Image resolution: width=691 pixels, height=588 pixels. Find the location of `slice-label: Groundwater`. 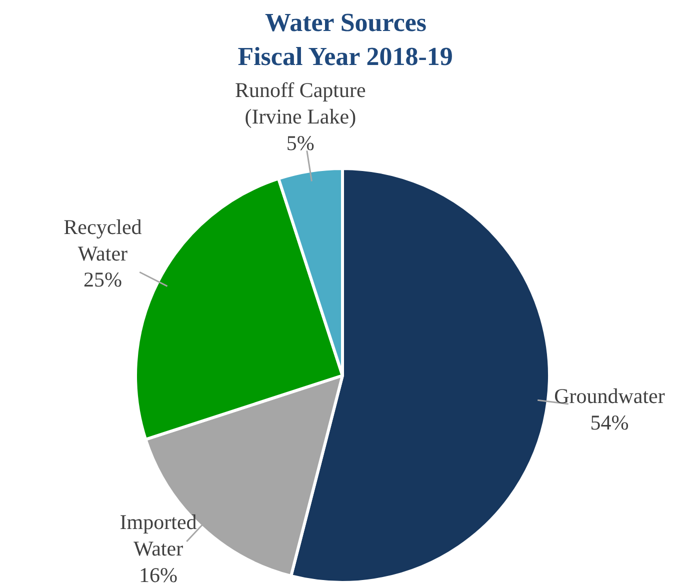

slice-label: Groundwater is located at coordinates (609, 396).